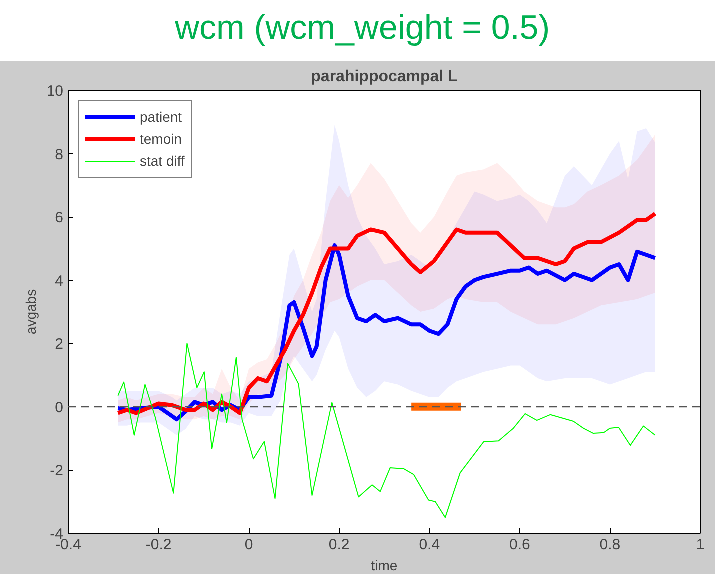 The width and height of the screenshot is (715, 574). What do you see at coordinates (249, 545) in the screenshot?
I see `x-tick-label: 0` at bounding box center [249, 545].